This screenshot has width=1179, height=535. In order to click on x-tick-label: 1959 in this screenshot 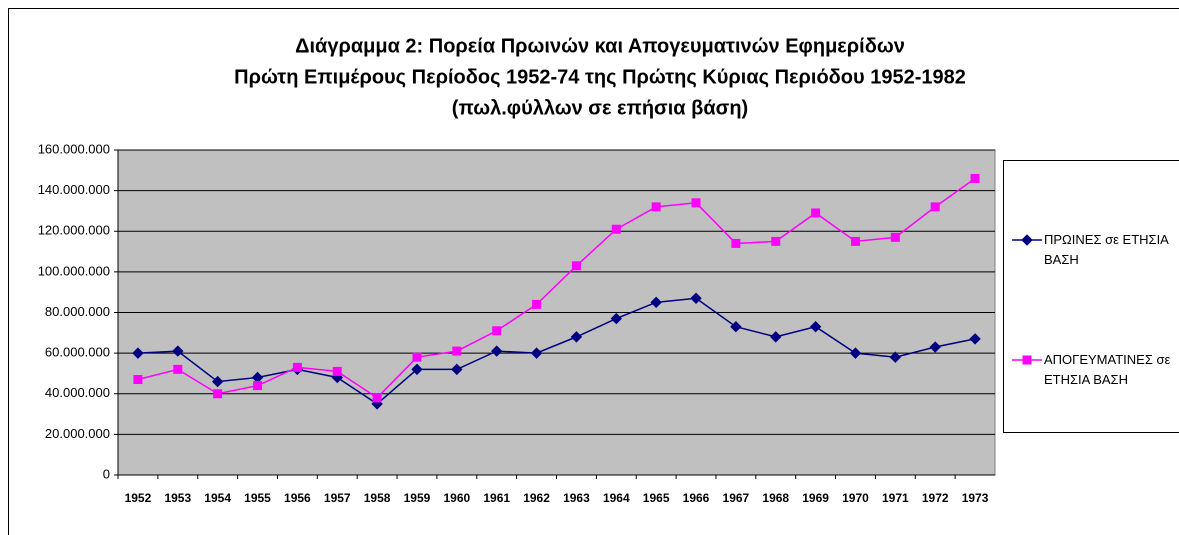, I will do `click(417, 498)`.